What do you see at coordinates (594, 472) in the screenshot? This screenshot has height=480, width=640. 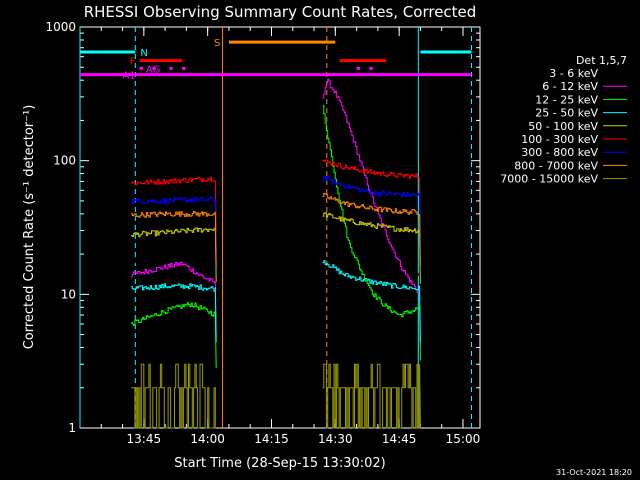 I see `date-stamp: 31-Oct-2021 18:20` at bounding box center [594, 472].